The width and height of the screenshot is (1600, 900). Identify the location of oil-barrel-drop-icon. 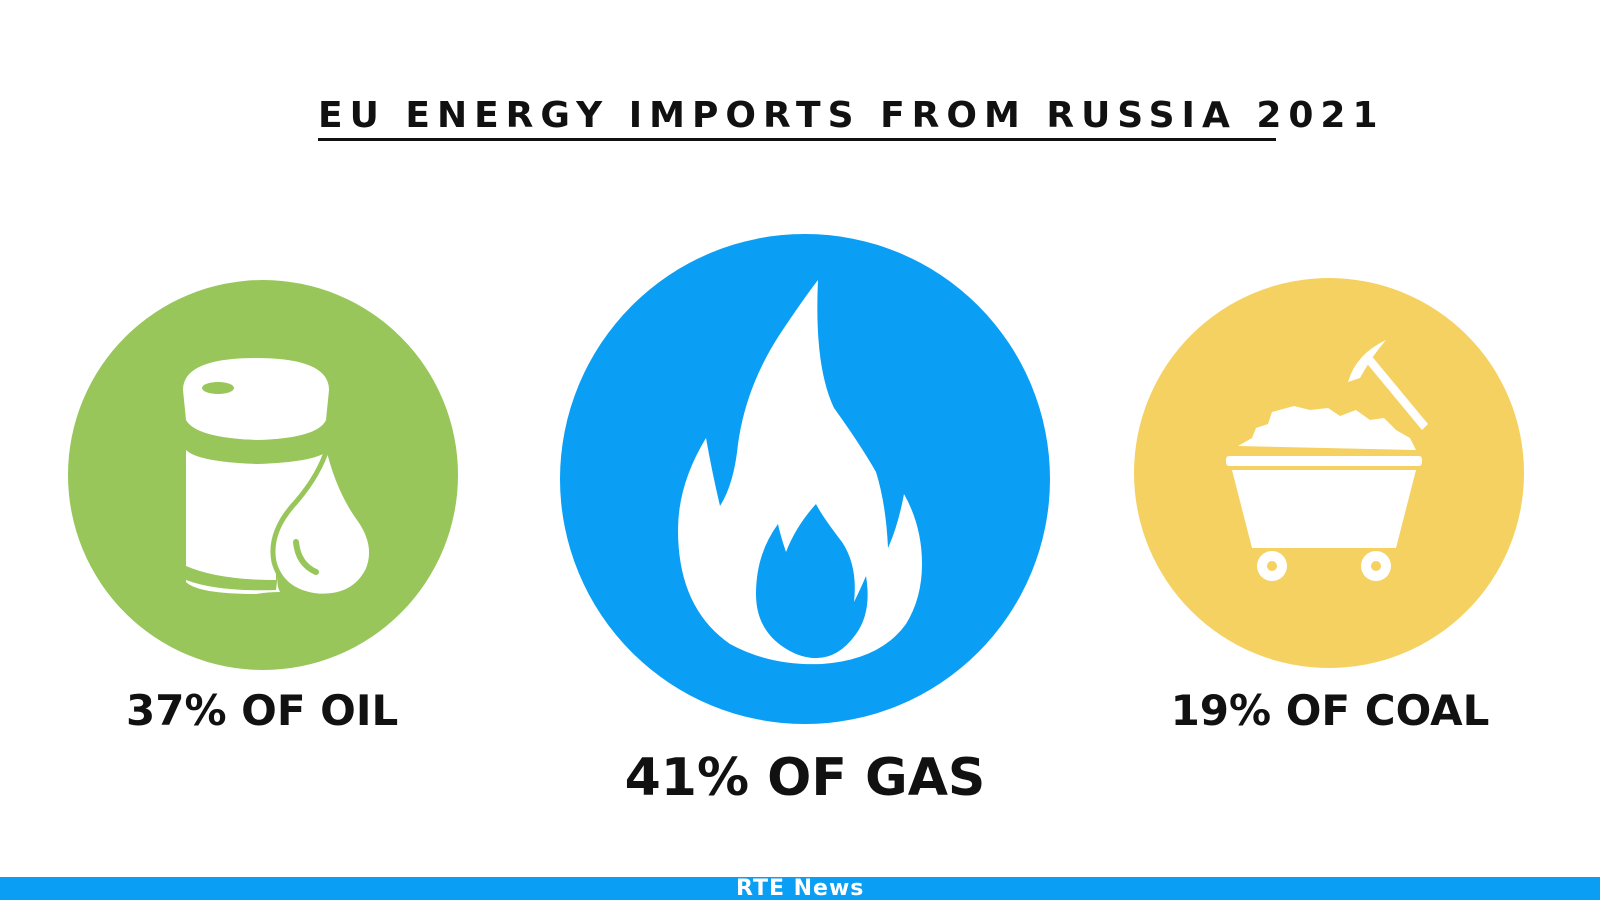
(279, 478).